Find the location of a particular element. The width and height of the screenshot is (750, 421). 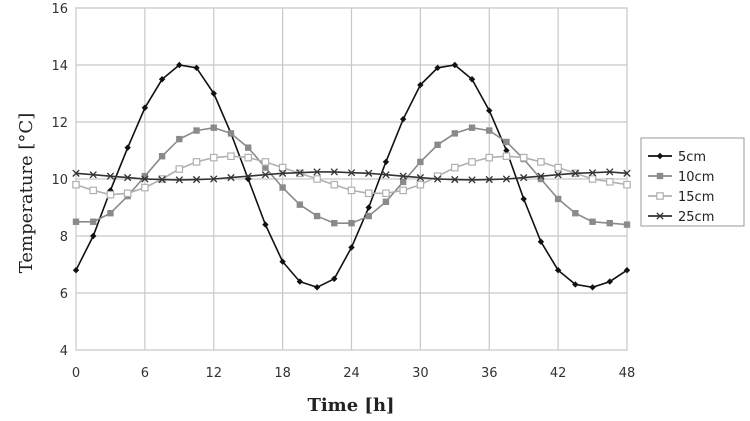

y-tick-label: 4 is located at coordinates (64, 351).